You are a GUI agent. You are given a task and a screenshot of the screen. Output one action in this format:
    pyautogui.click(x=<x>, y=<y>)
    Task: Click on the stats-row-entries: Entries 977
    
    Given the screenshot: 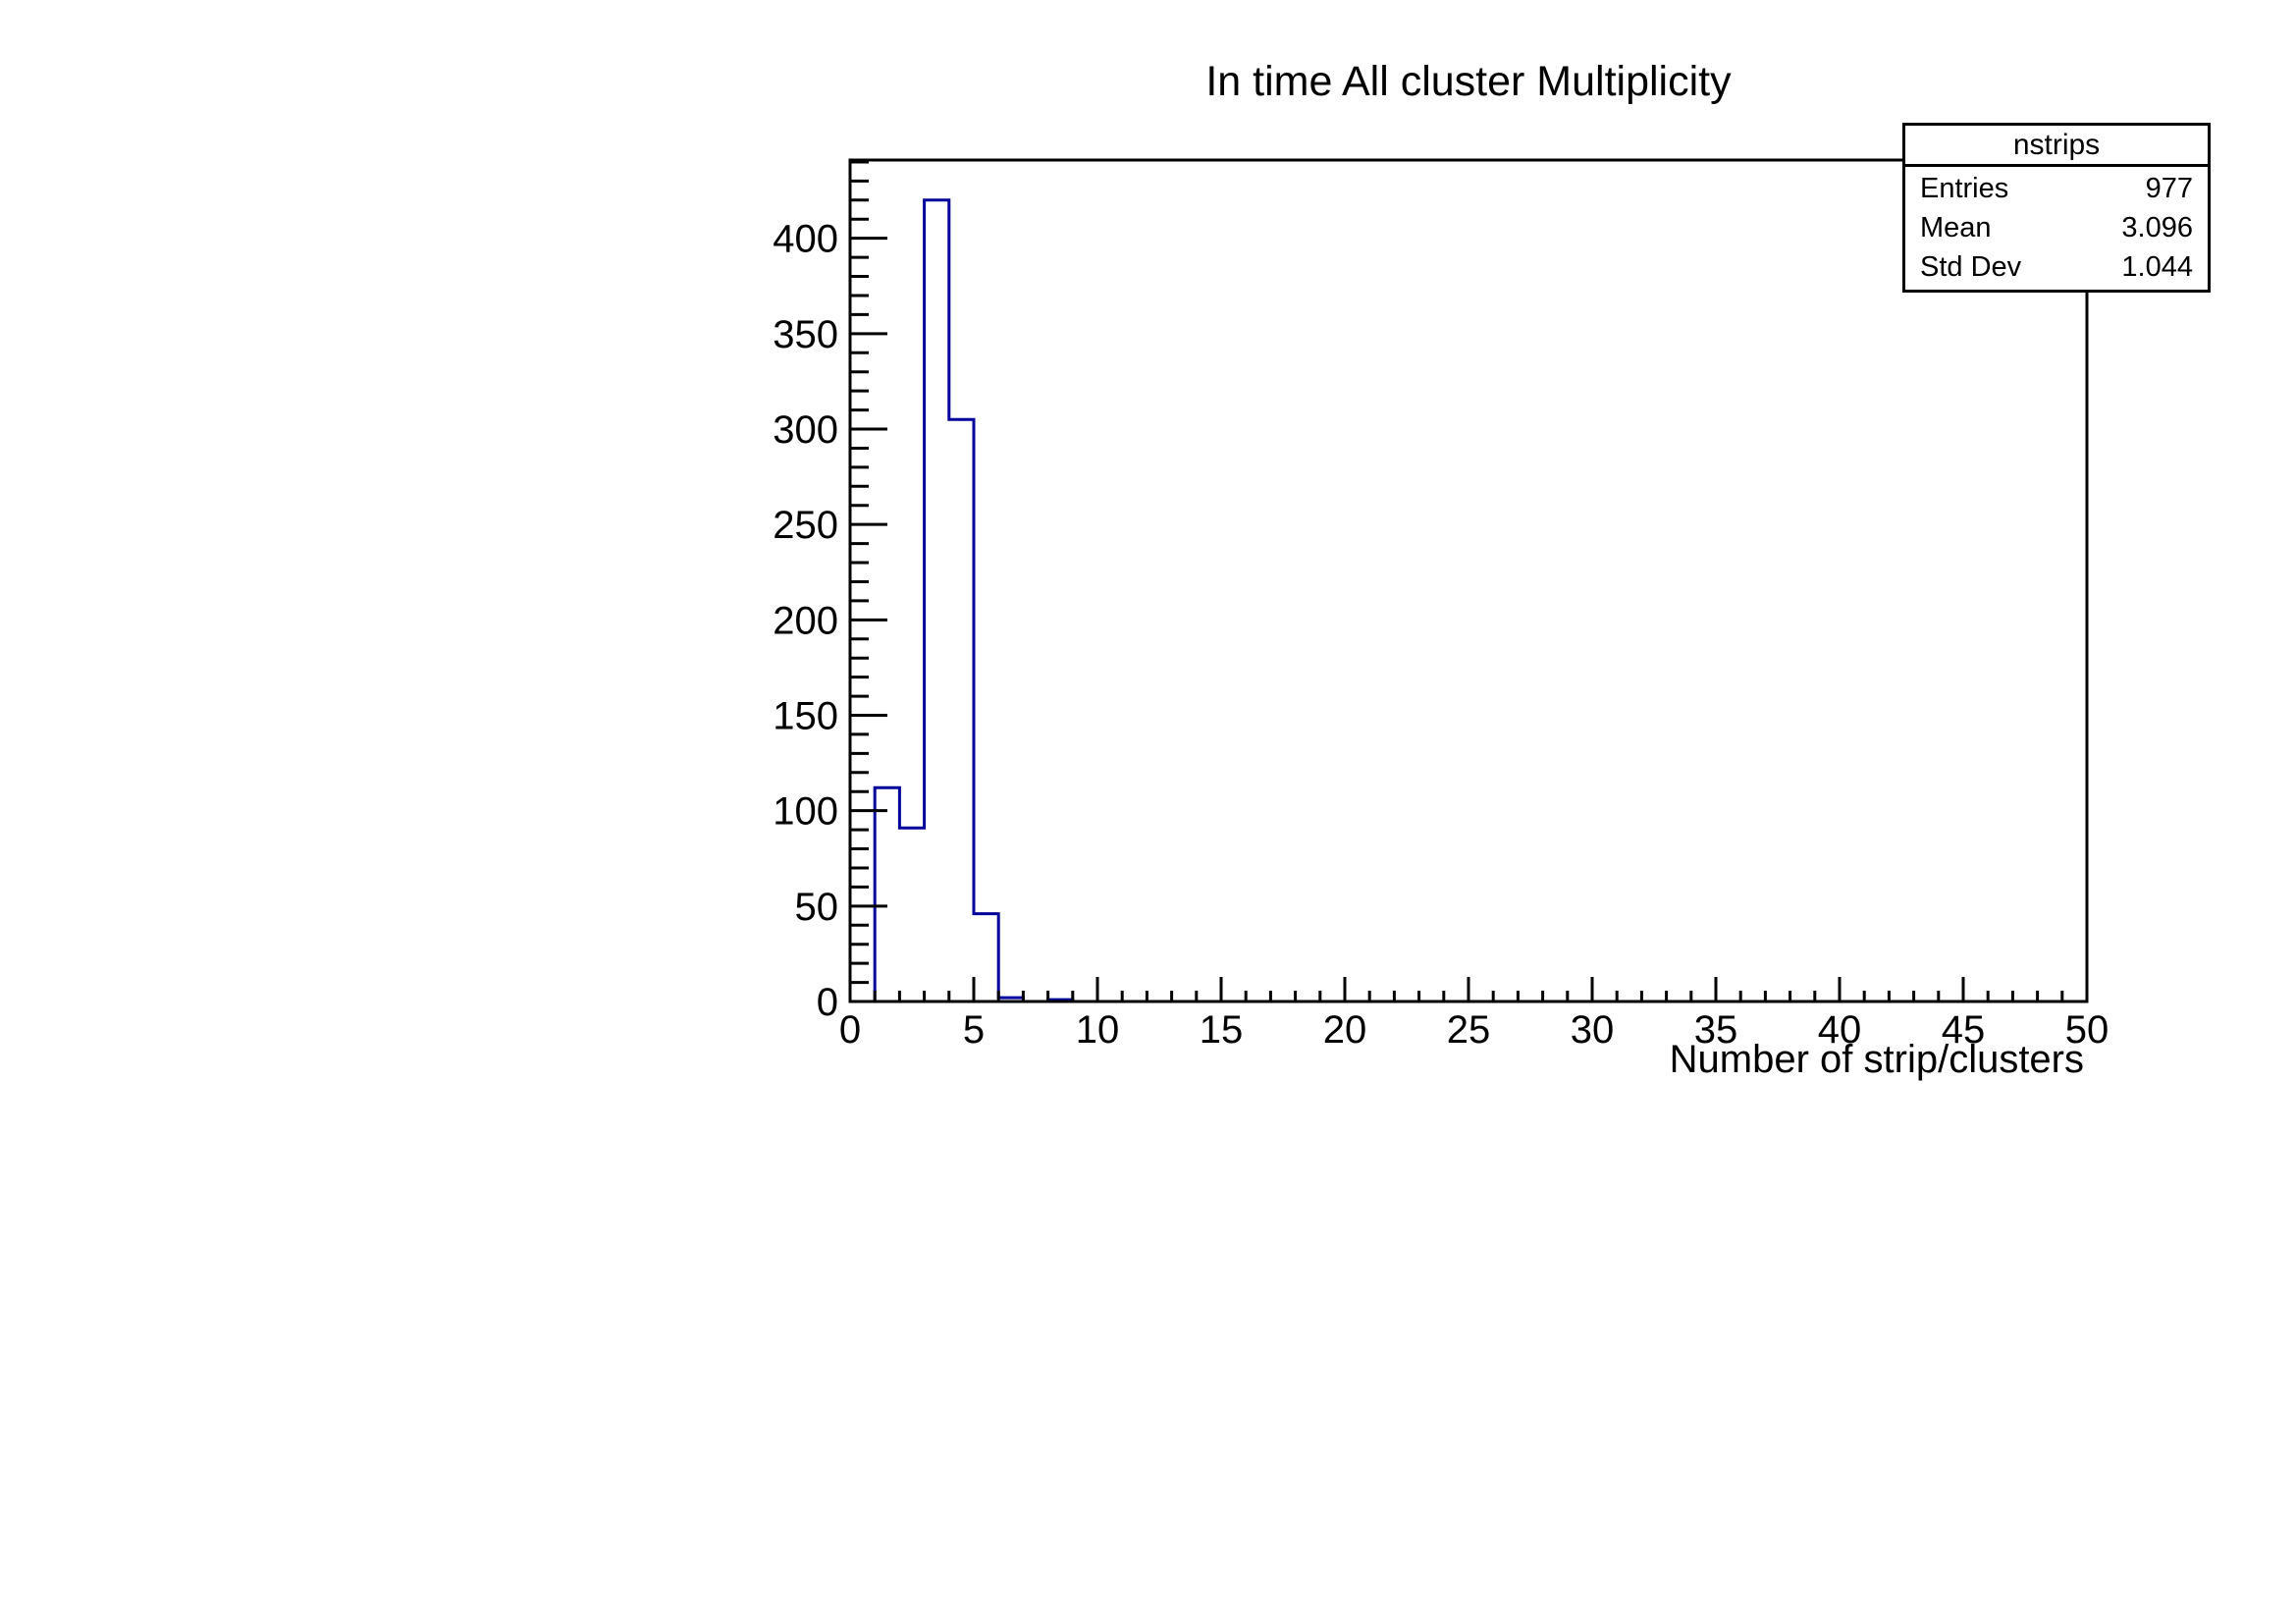 What is the action you would take?
    pyautogui.click(x=2056, y=188)
    